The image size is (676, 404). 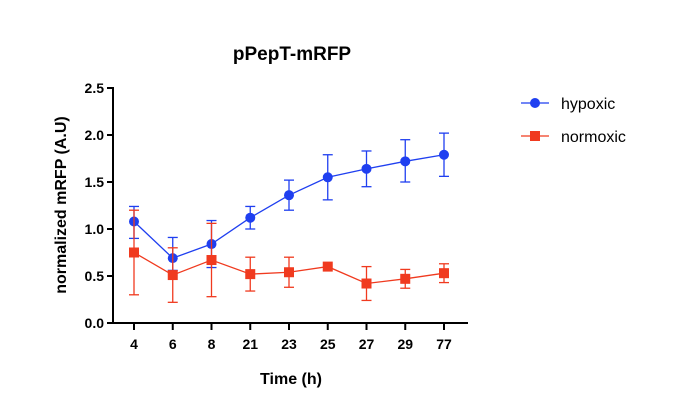 What do you see at coordinates (367, 344) in the screenshot?
I see `x-tick-label: 27` at bounding box center [367, 344].